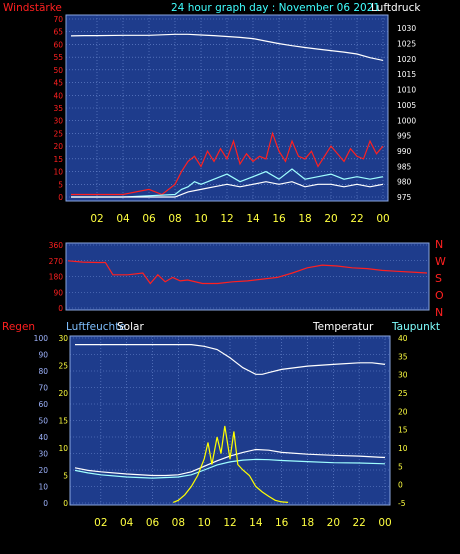  What do you see at coordinates (56, 277) in the screenshot?
I see `y-tick-label: 180` at bounding box center [56, 277].